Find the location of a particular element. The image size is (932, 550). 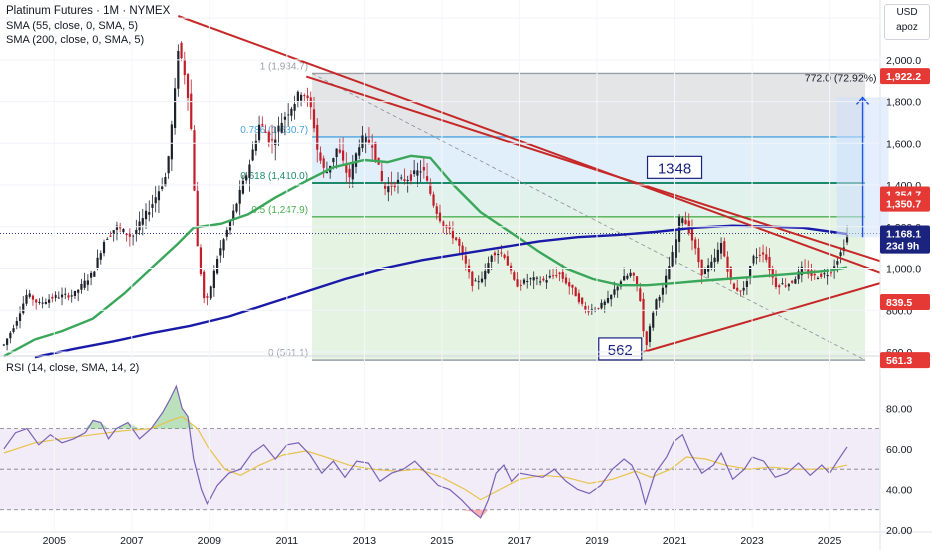

rsi-band is located at coordinates (440, 469).